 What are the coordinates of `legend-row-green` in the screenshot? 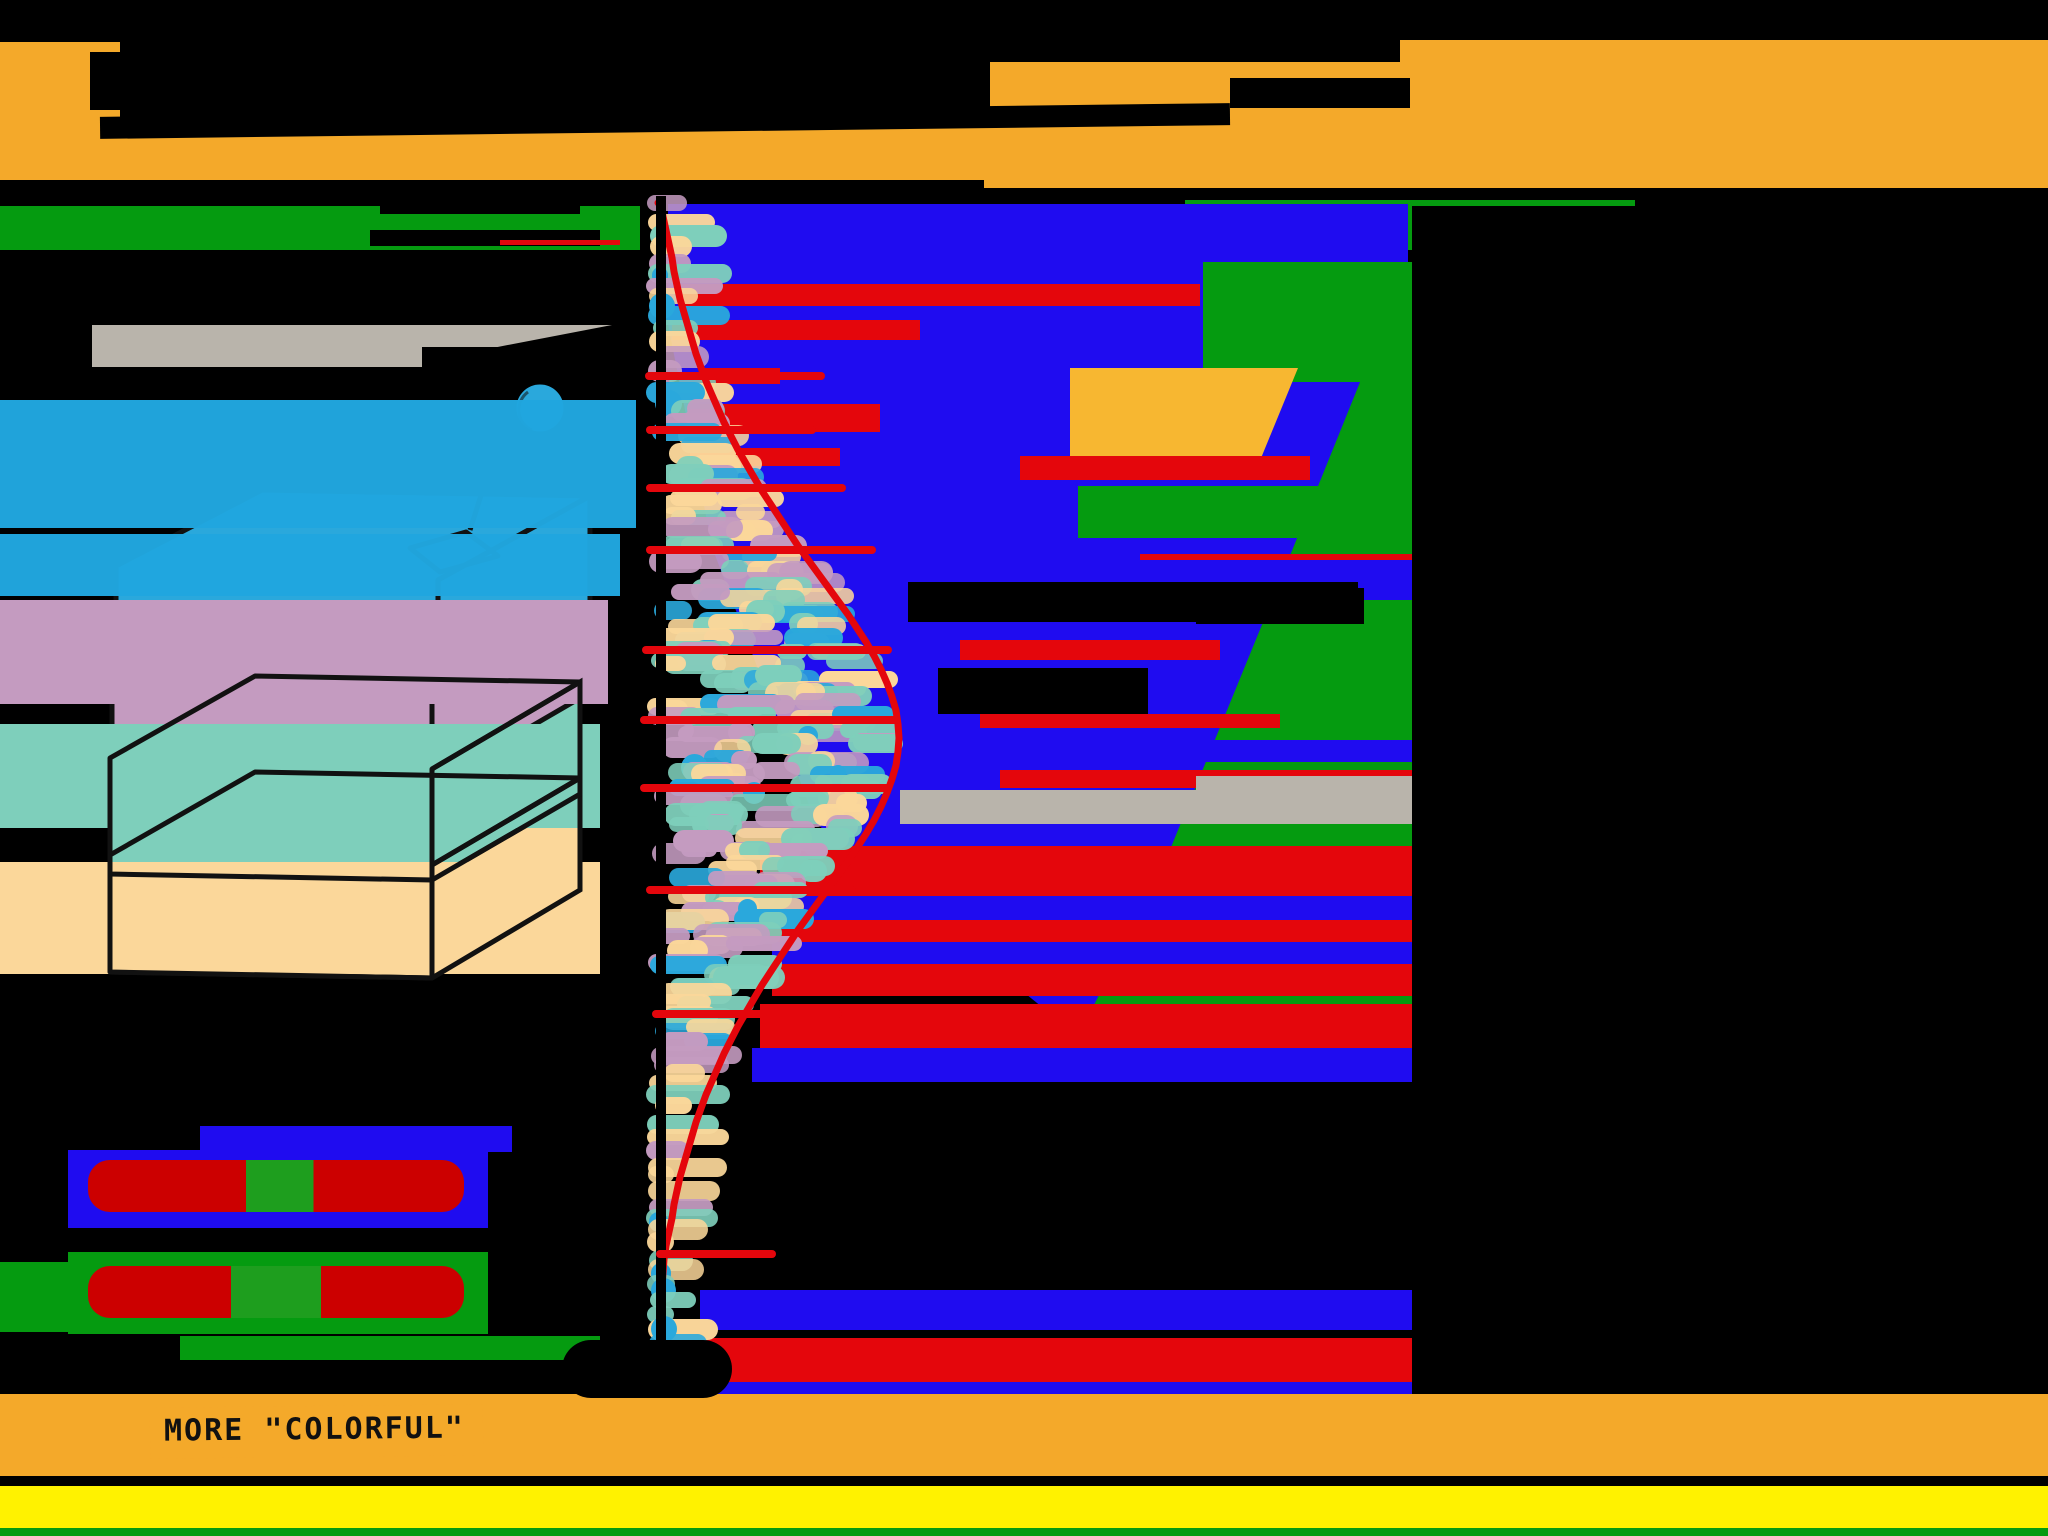 It's located at (278, 1293).